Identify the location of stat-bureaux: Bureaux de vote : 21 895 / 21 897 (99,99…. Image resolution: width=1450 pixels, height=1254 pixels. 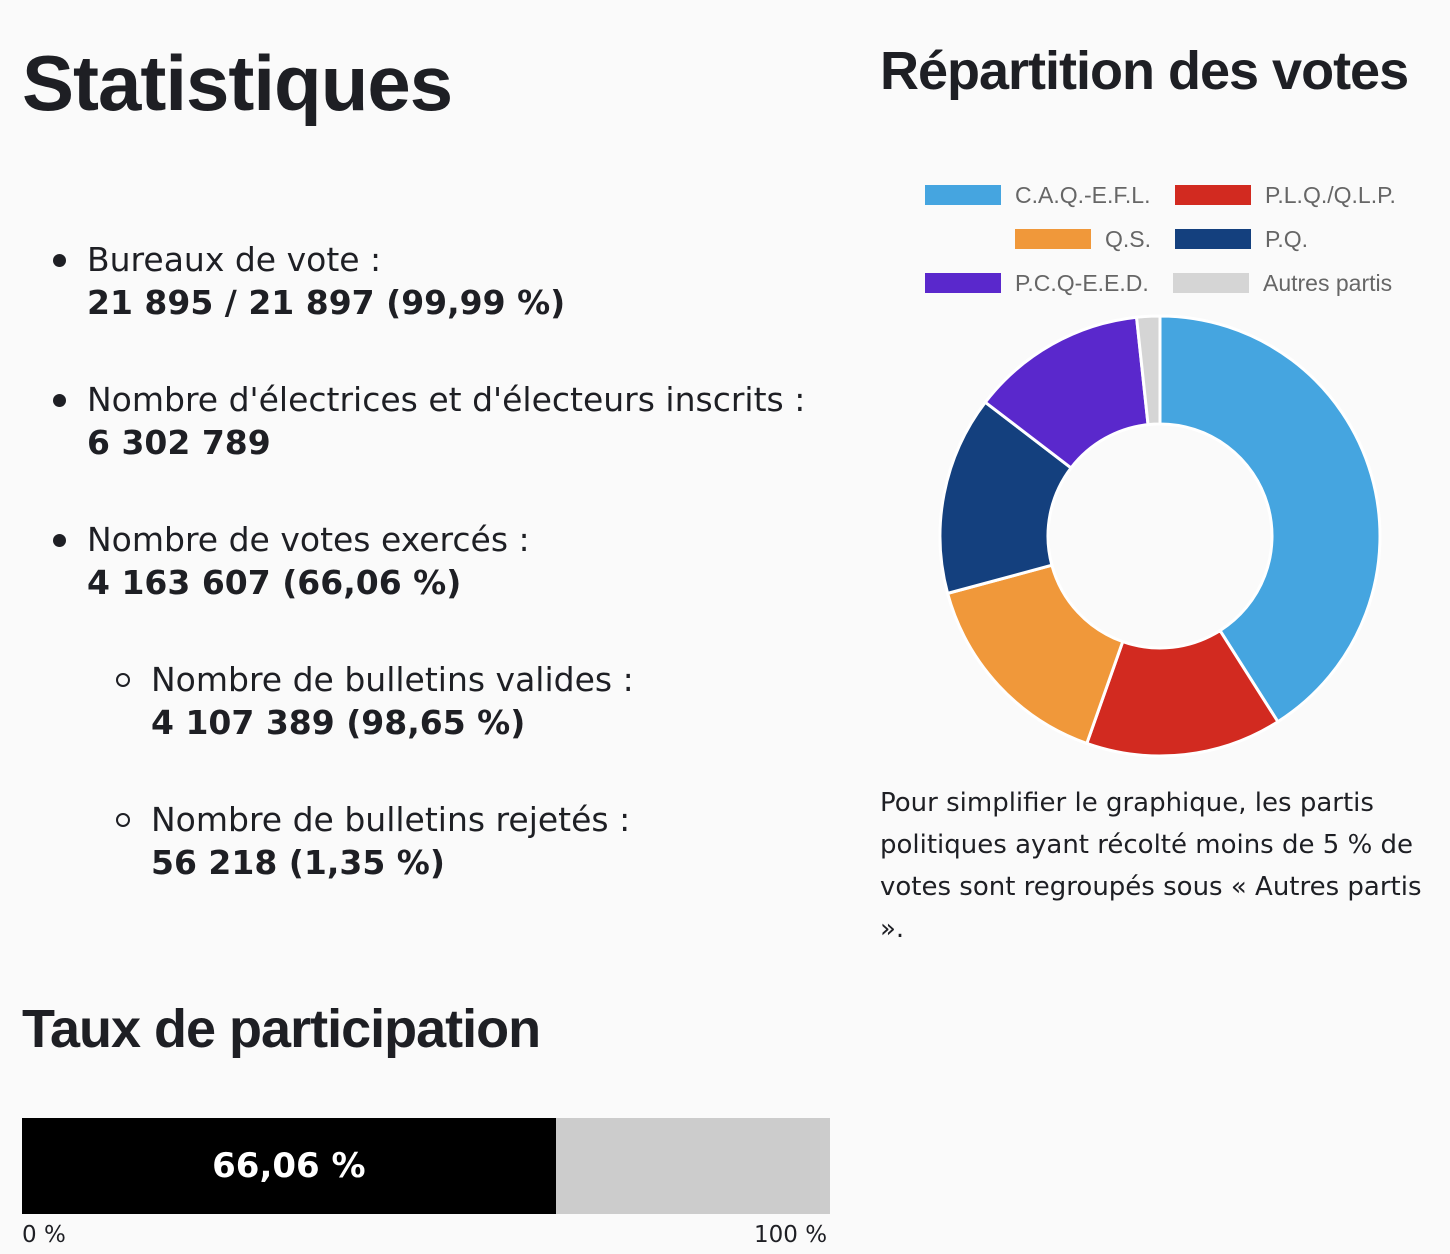
(420, 302).